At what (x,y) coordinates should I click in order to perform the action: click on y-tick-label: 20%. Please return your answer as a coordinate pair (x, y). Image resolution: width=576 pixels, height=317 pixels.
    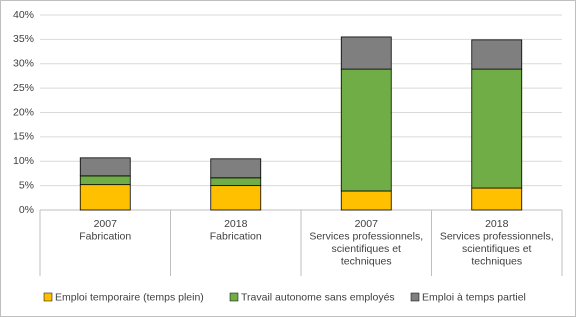
    Looking at the image, I should click on (23, 112).